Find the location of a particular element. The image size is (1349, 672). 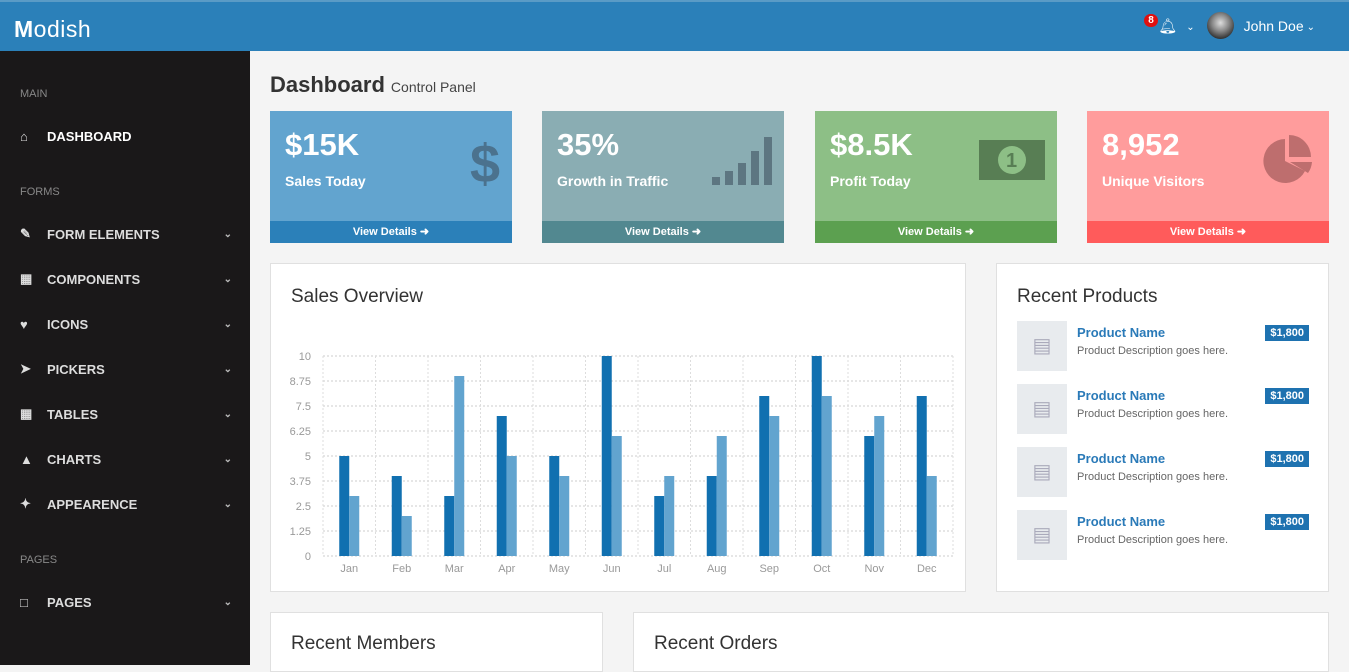

sidebar-item-tables: ▦ TABLES ⌄ is located at coordinates (126, 414).